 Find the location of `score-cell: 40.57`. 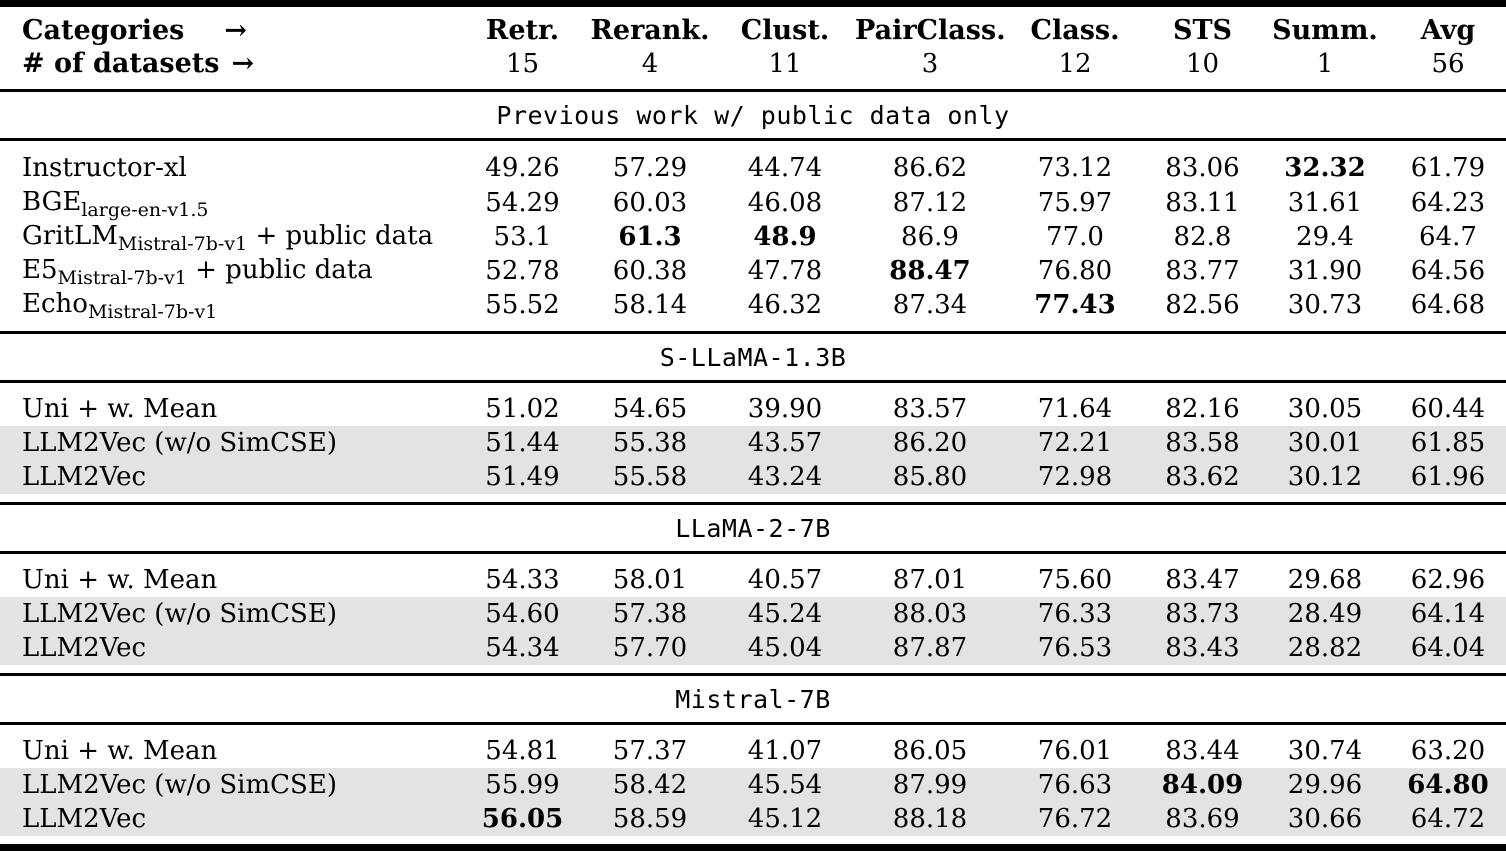

score-cell: 40.57 is located at coordinates (785, 580).